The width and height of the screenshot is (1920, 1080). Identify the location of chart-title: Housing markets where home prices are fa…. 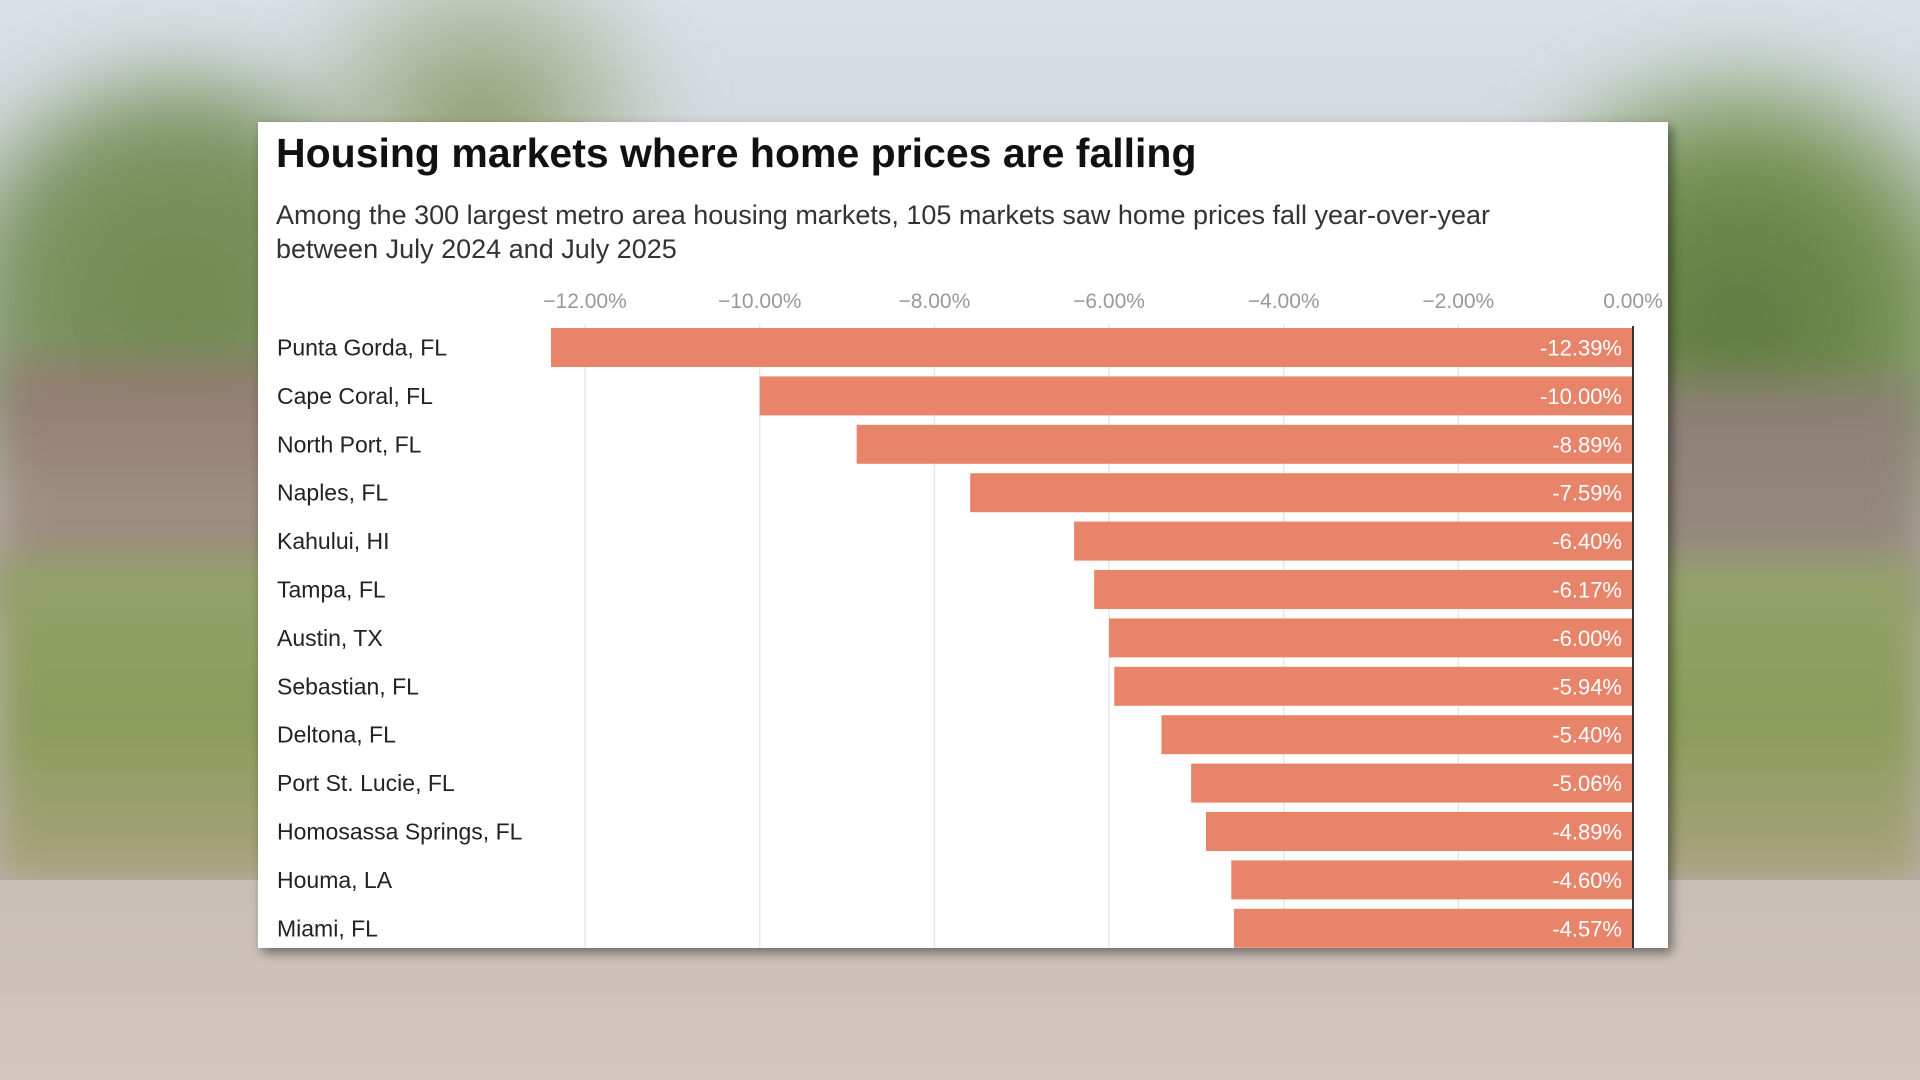
(736, 153).